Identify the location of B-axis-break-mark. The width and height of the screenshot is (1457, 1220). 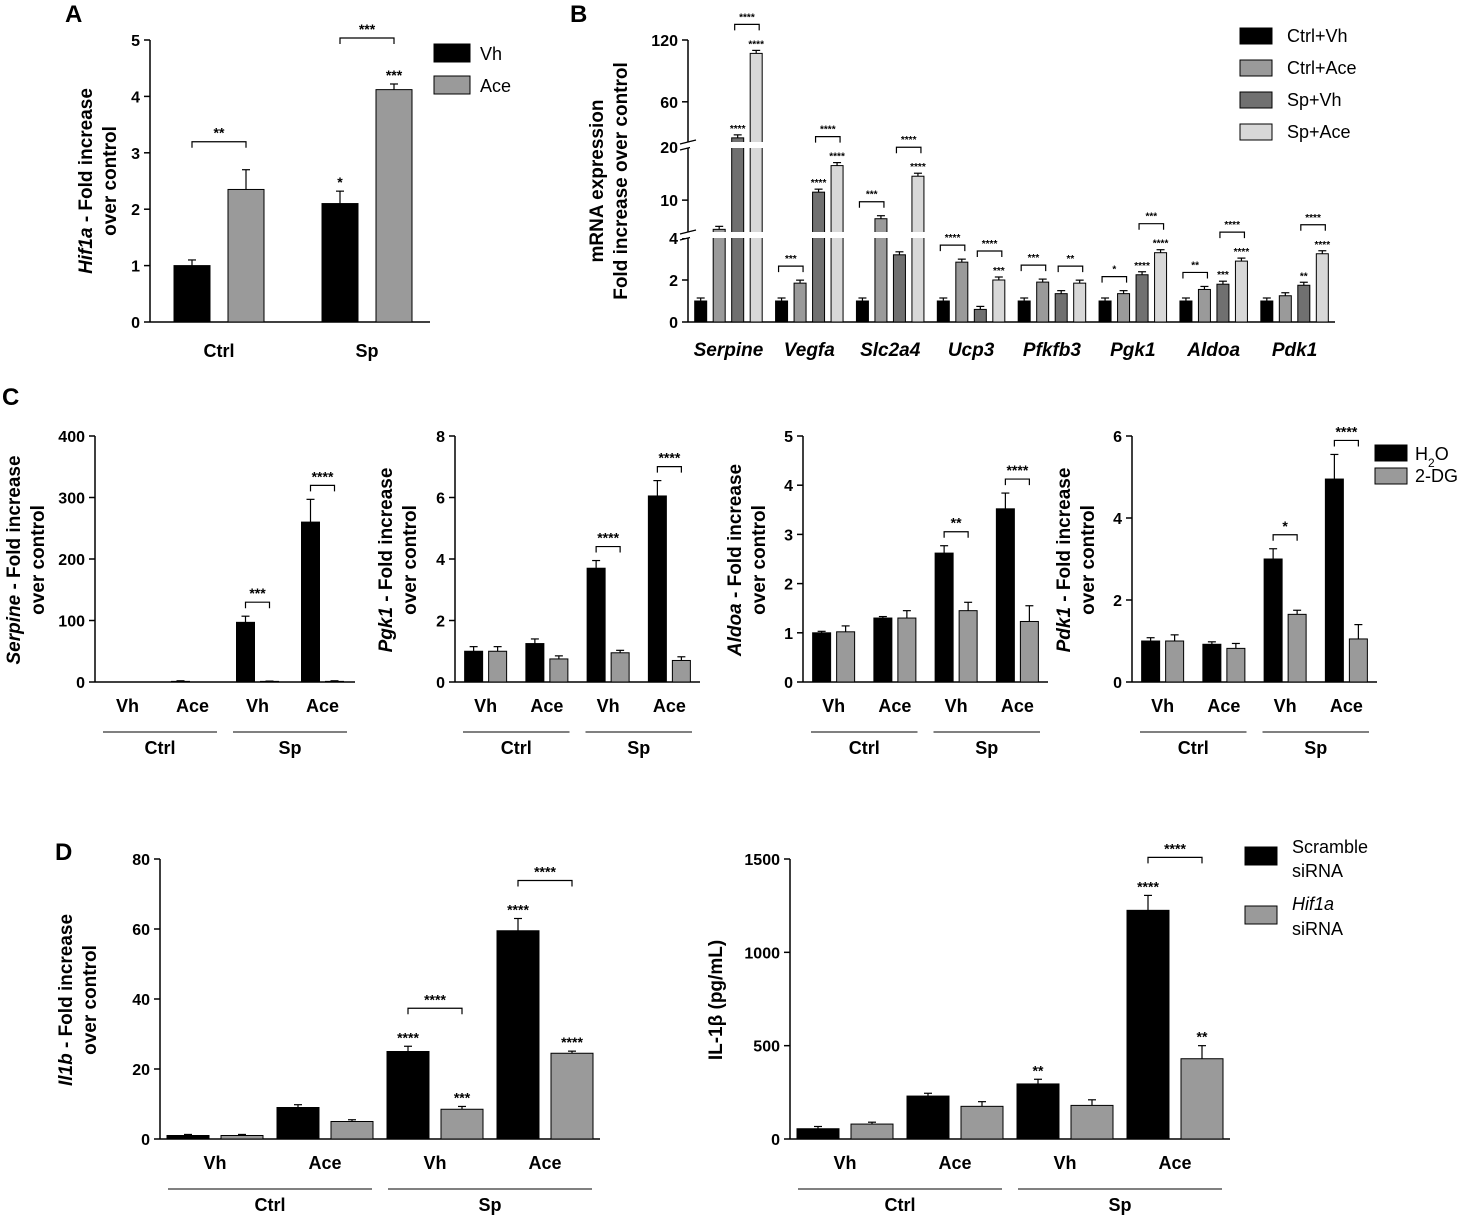
(688, 142).